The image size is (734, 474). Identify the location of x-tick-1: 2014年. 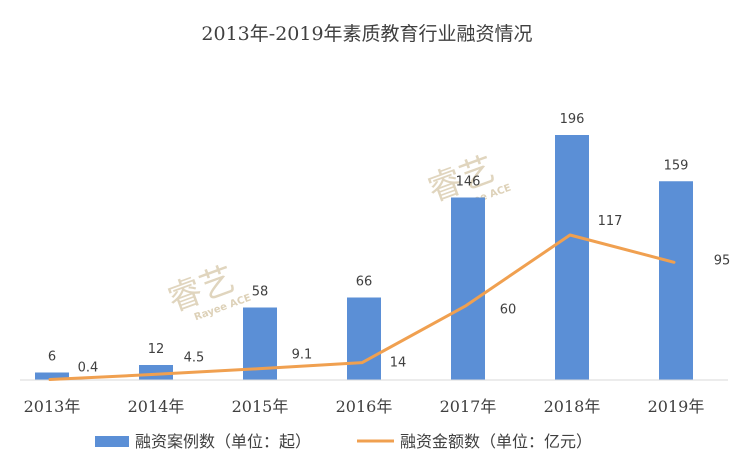
(156, 406).